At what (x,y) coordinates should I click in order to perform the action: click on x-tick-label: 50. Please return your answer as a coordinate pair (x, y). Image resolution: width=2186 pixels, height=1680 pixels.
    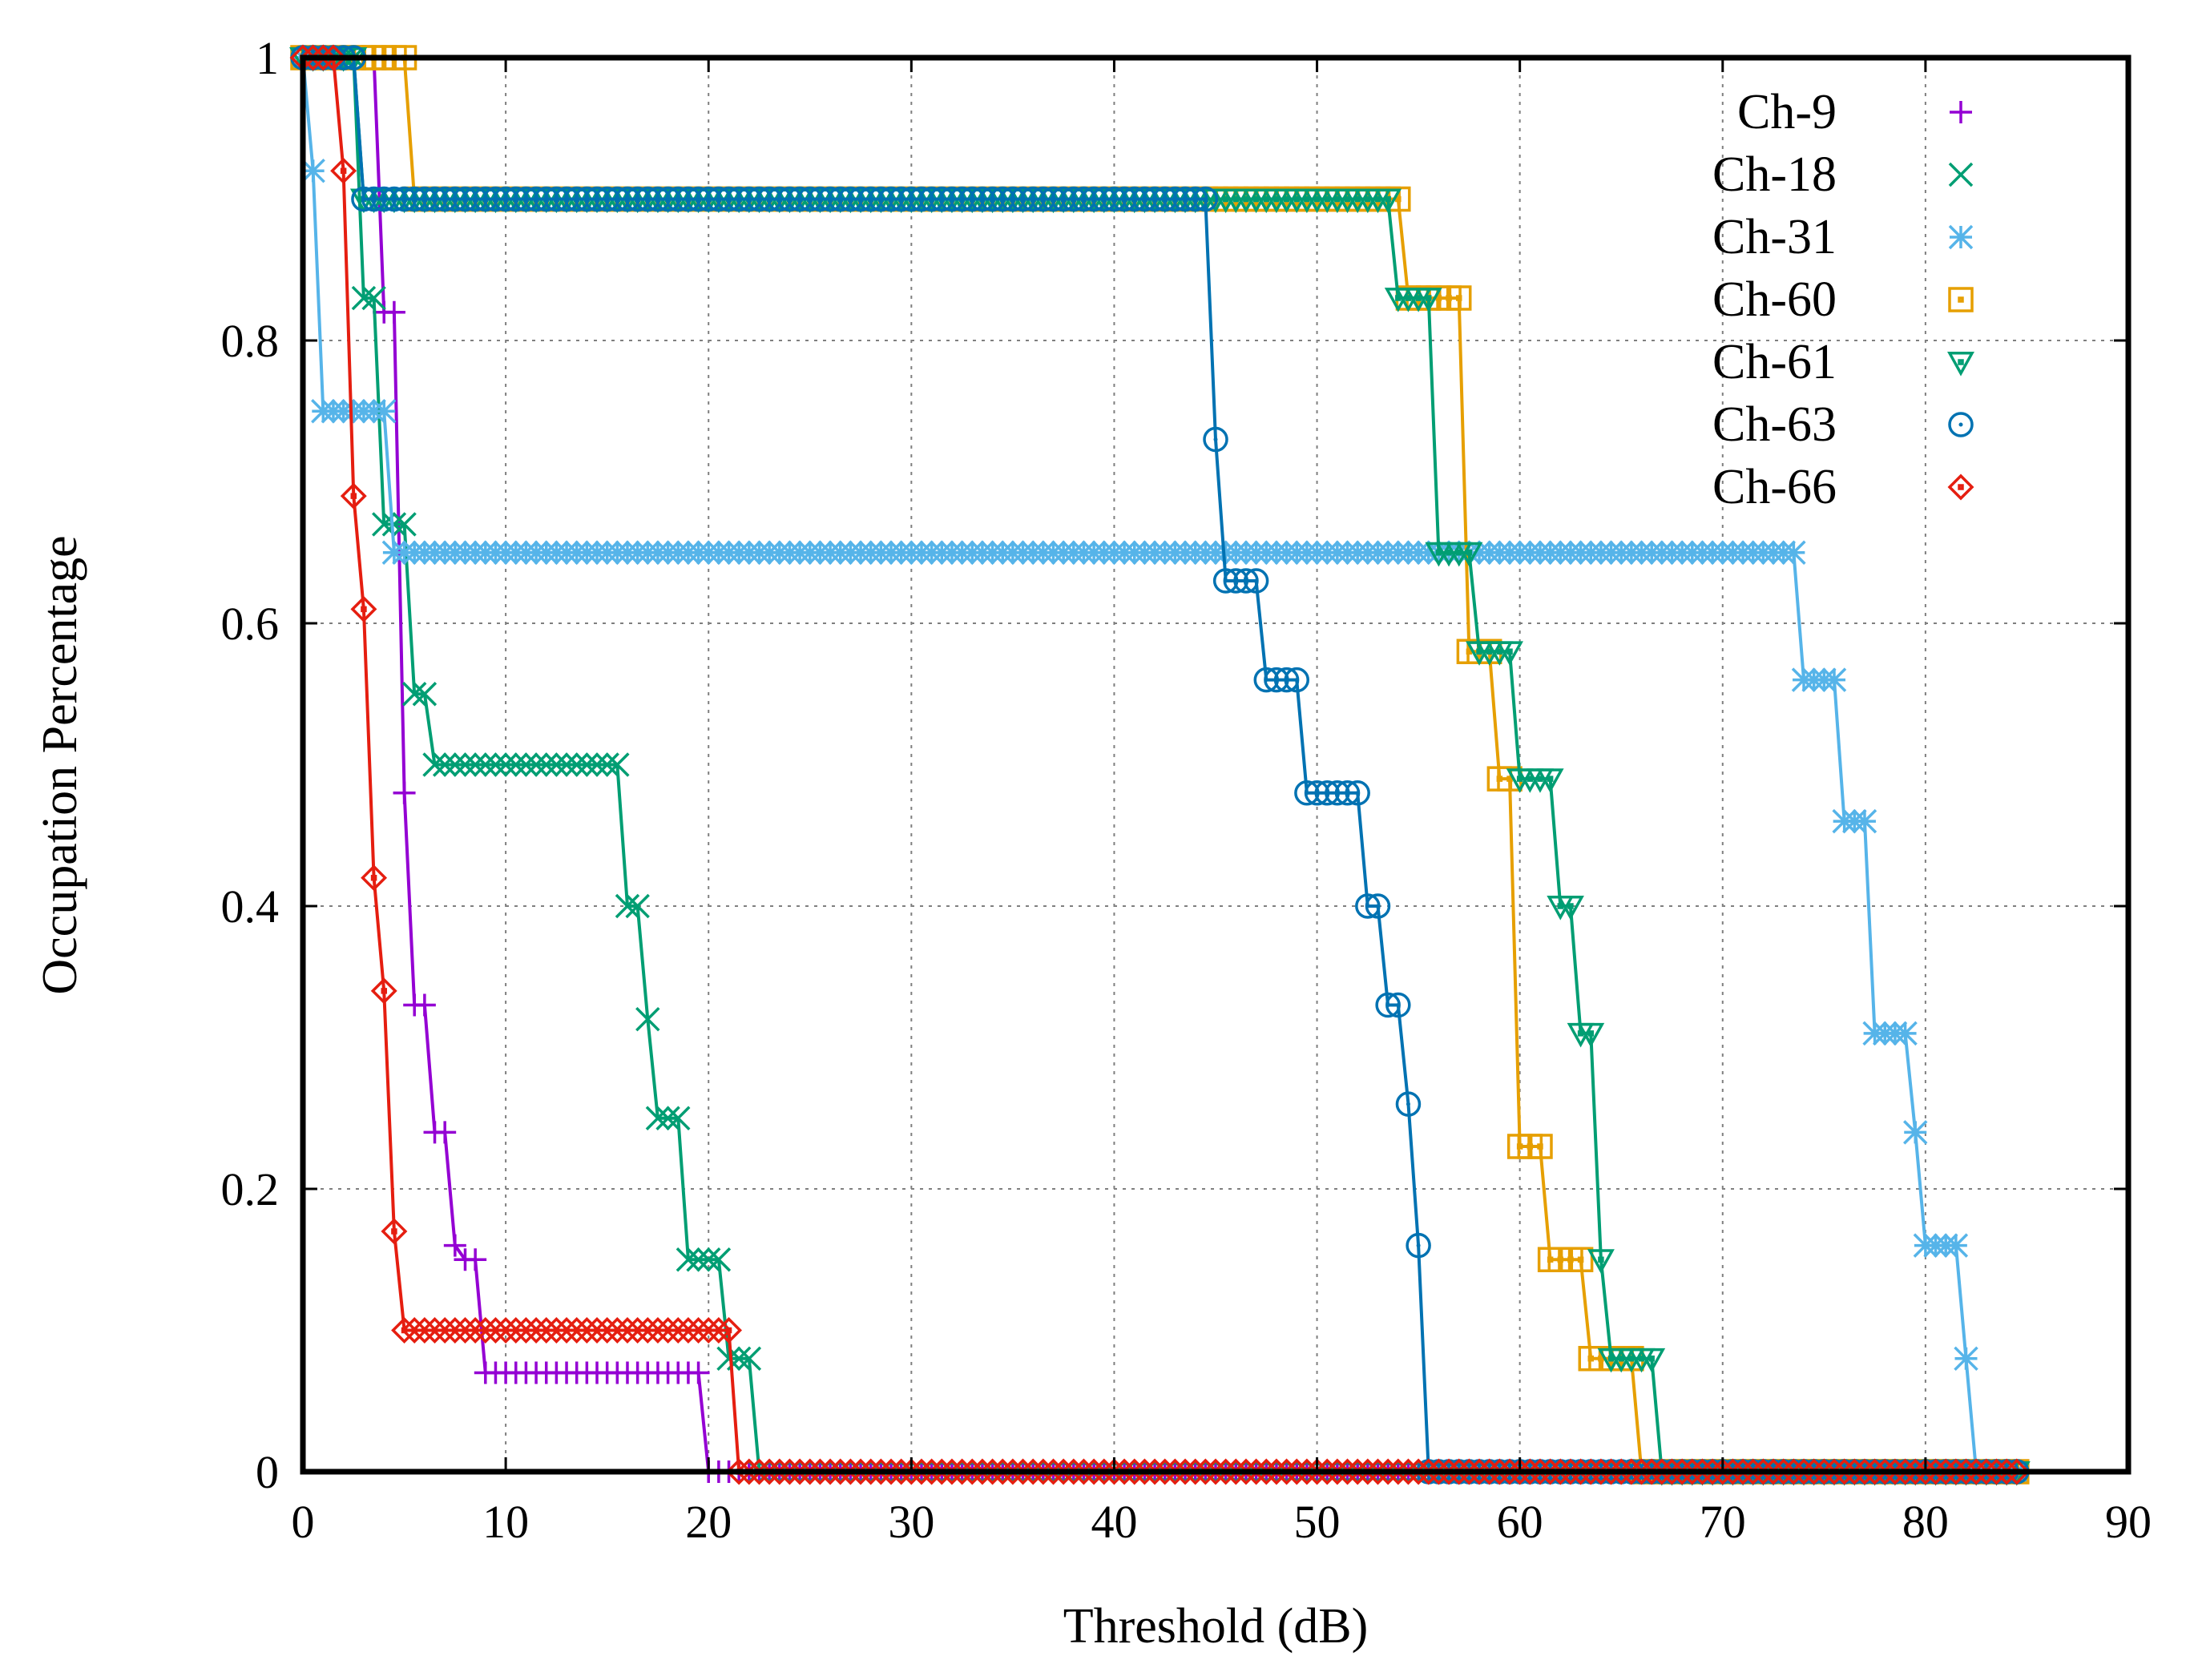
    Looking at the image, I should click on (1317, 1522).